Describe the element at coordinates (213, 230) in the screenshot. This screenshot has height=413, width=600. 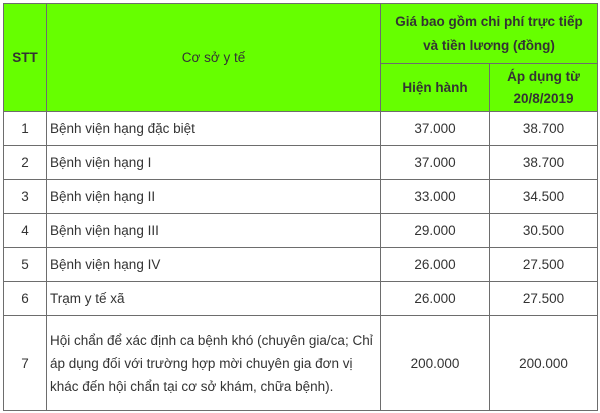
I see `row-facility: Bệnh viện hạng III` at that location.